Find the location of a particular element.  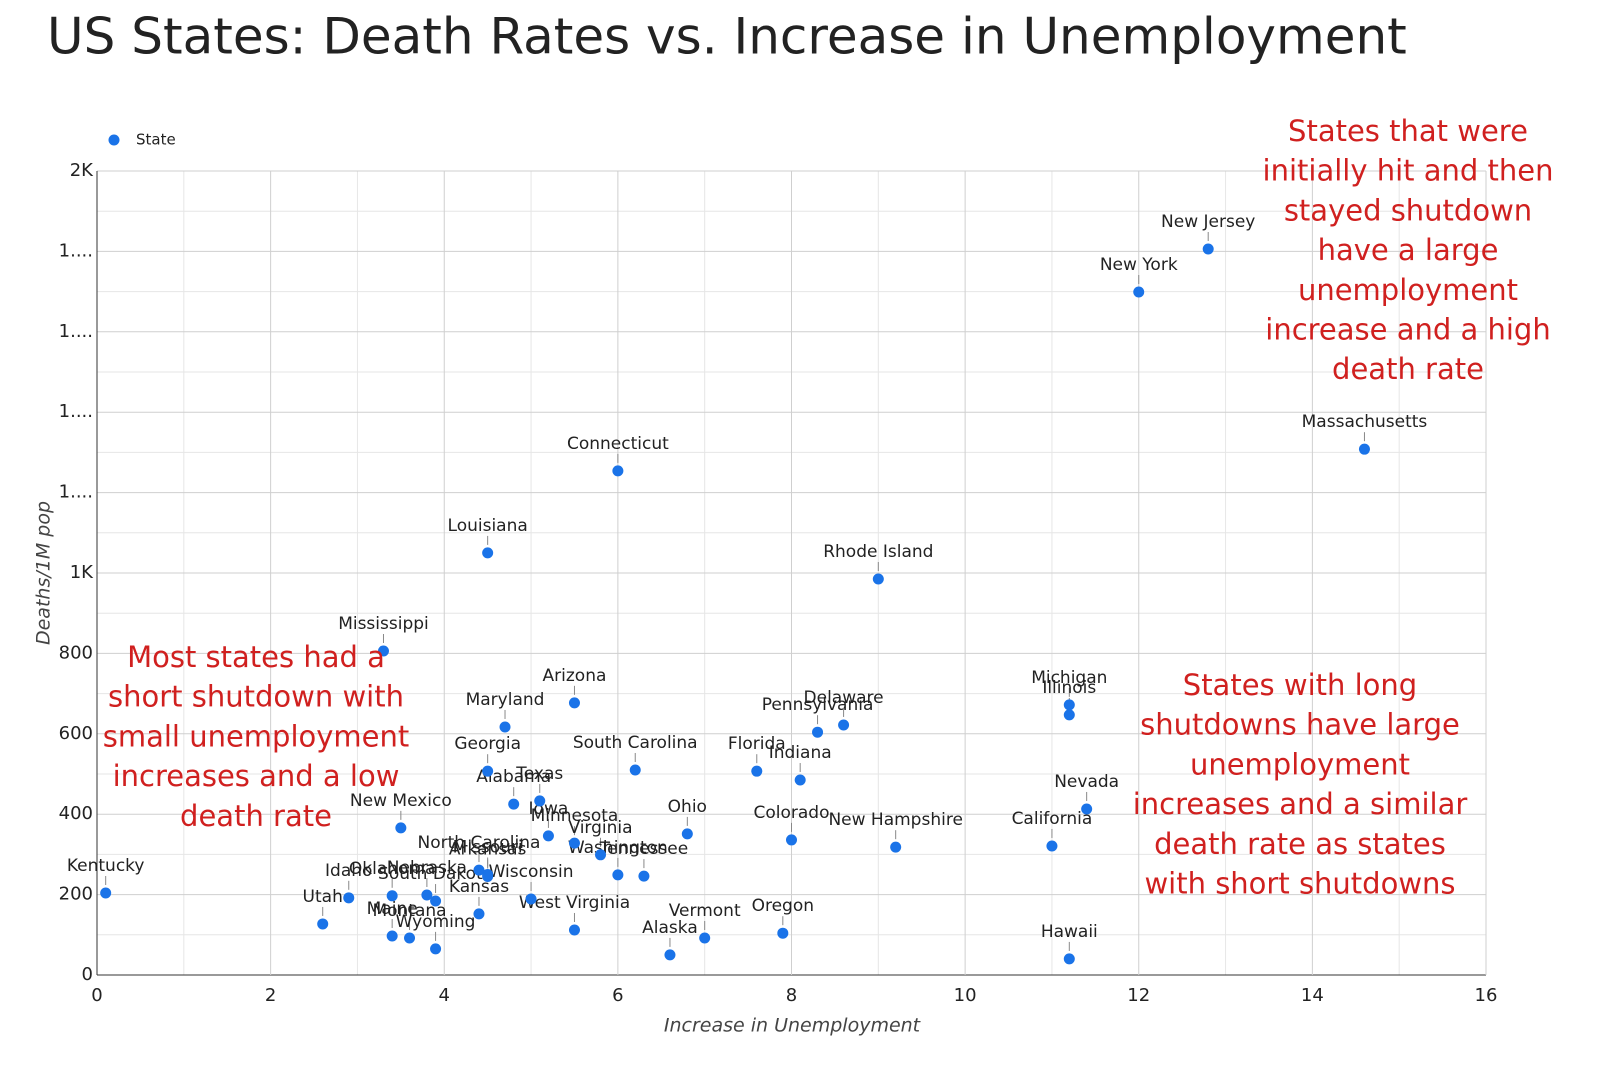

point-label: Nevada is located at coordinates (1086, 782).